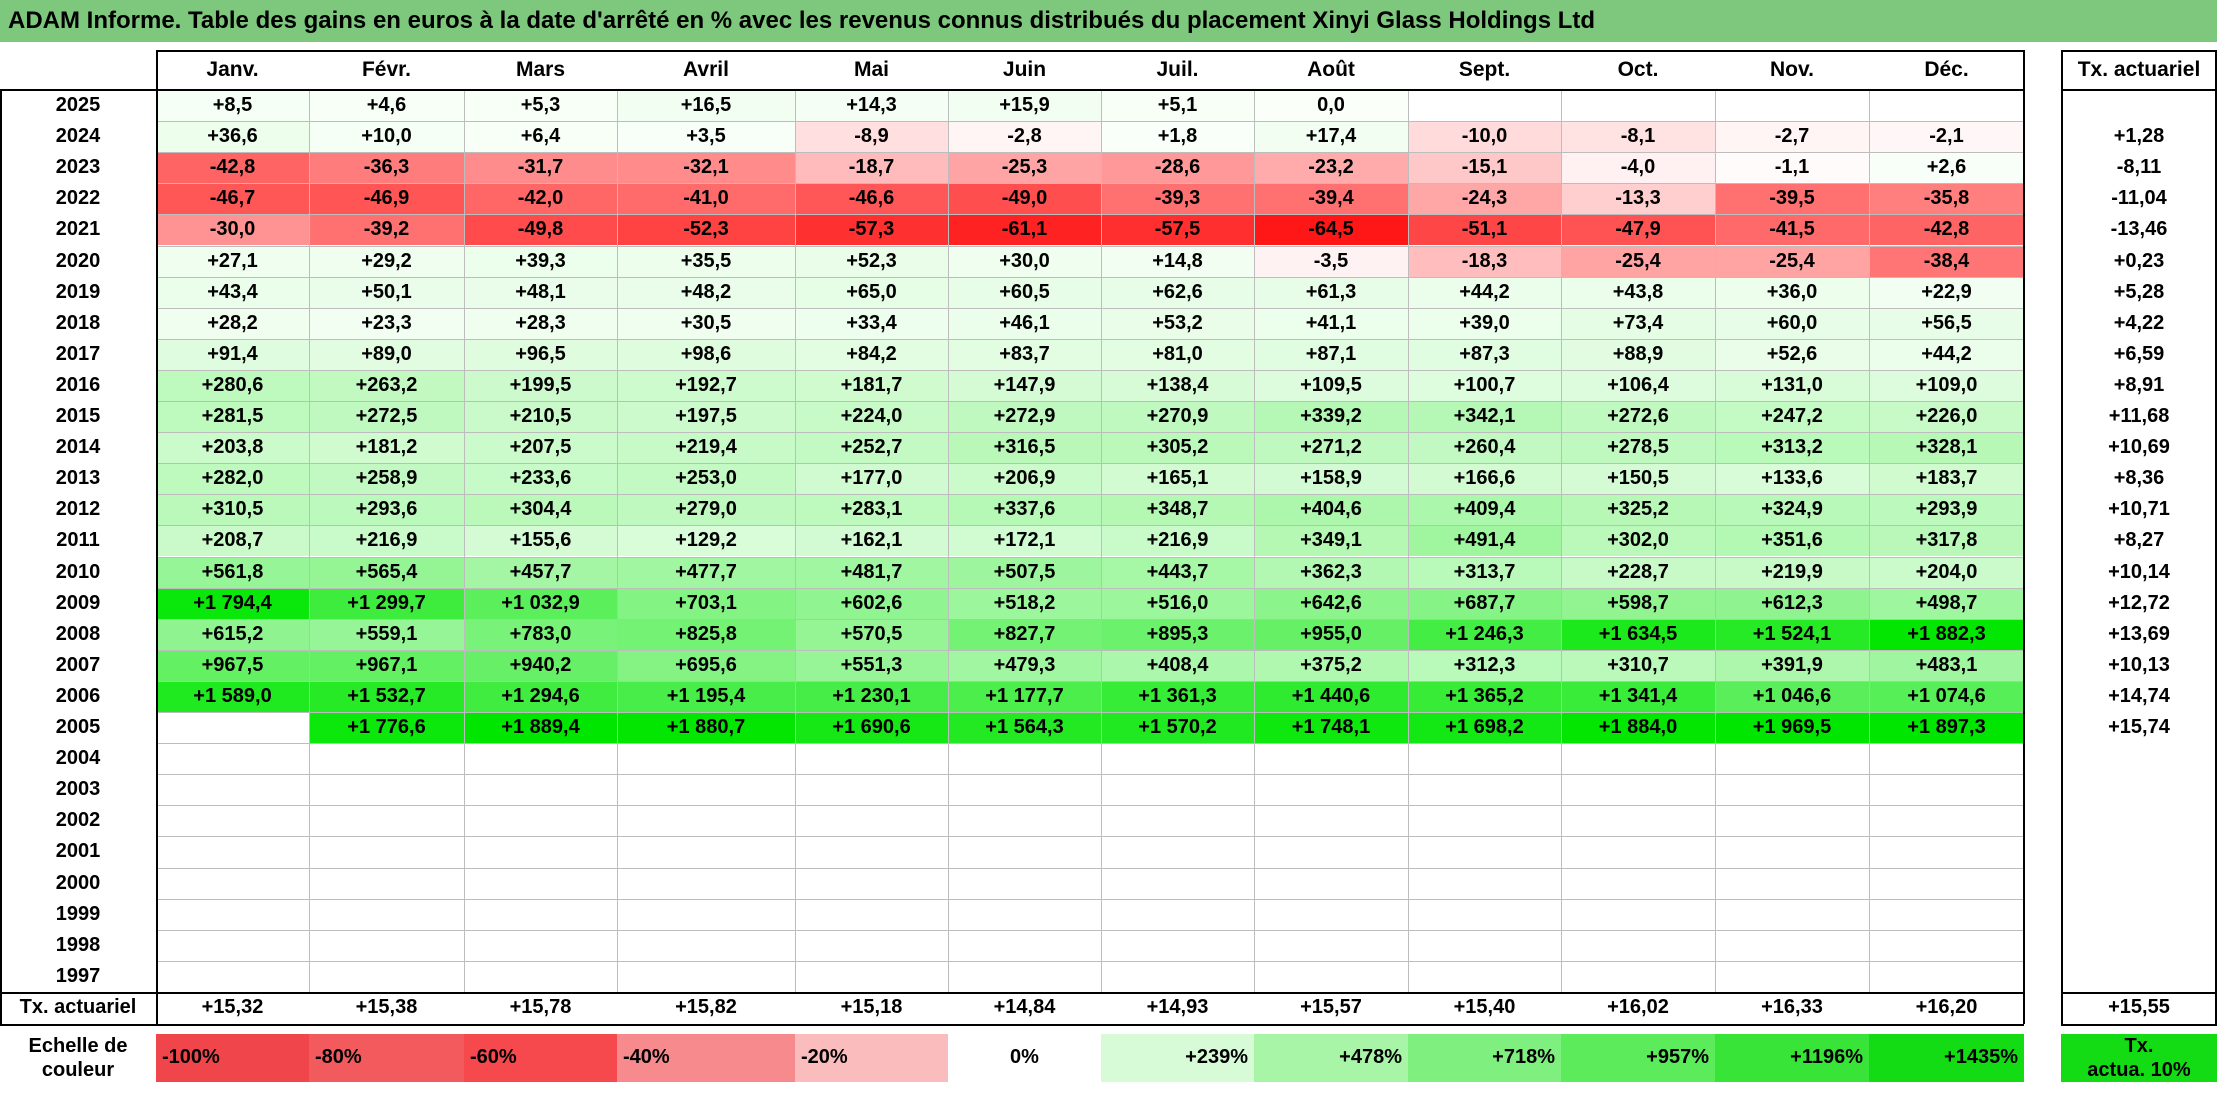  I want to click on table-cell: +559,1, so click(386, 634).